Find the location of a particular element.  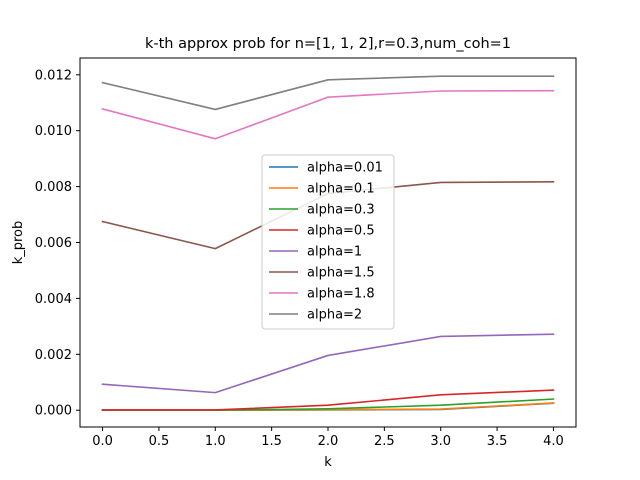

legend-label-1: alpha=0.1 is located at coordinates (341, 189).